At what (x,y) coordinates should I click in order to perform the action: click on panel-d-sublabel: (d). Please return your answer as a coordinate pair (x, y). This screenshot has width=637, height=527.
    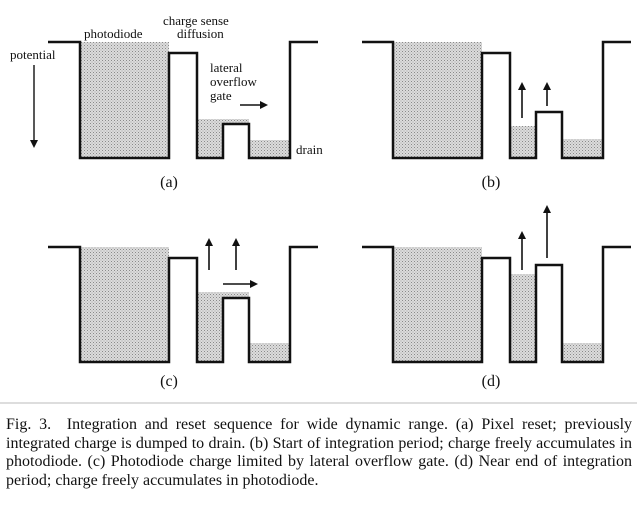
    Looking at the image, I should click on (491, 381).